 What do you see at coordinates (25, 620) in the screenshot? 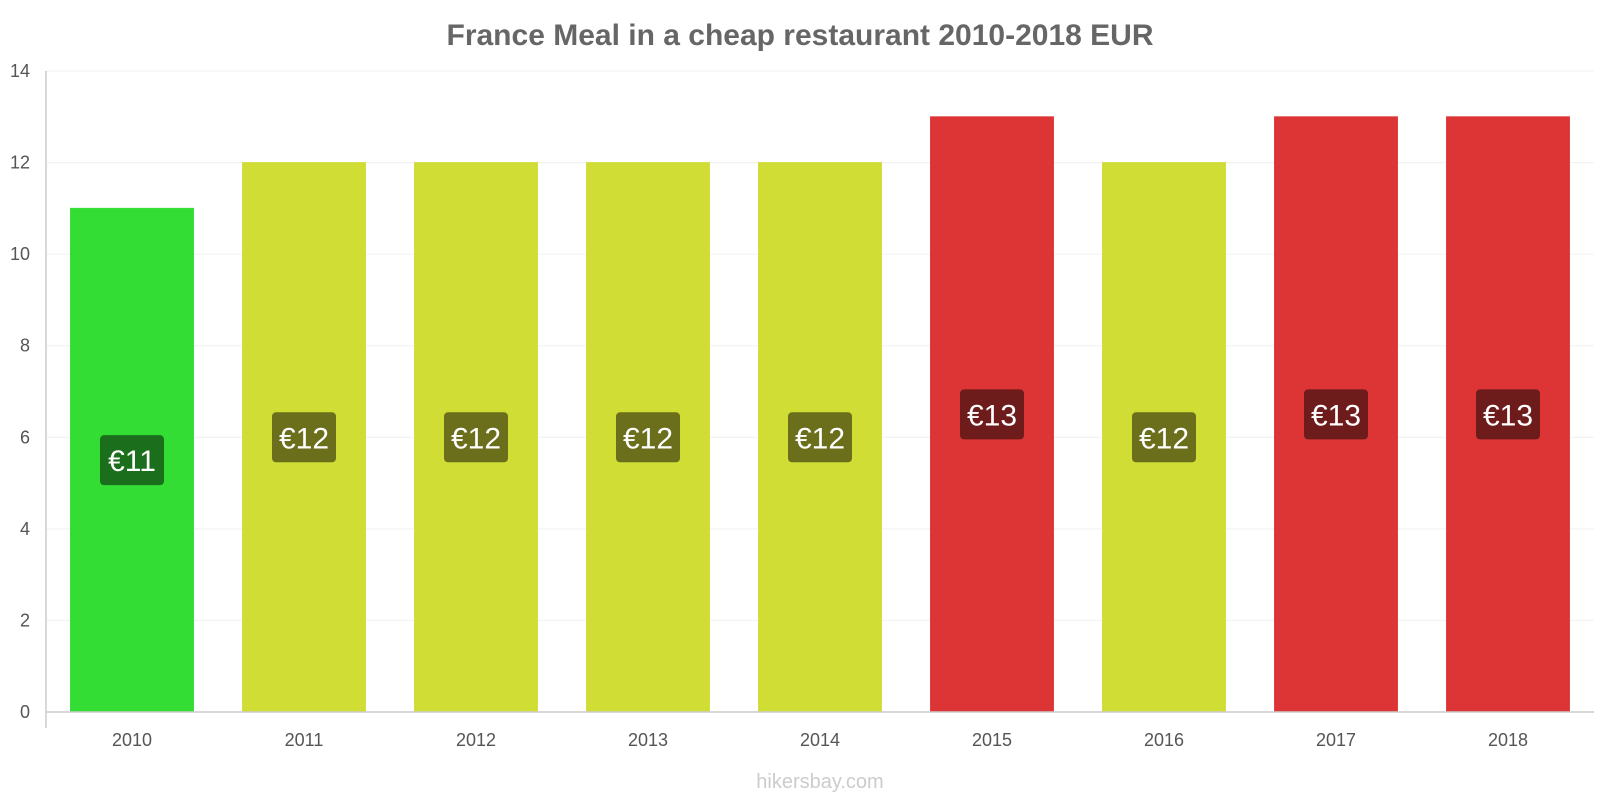
I see `y-tick-label: 2` at bounding box center [25, 620].